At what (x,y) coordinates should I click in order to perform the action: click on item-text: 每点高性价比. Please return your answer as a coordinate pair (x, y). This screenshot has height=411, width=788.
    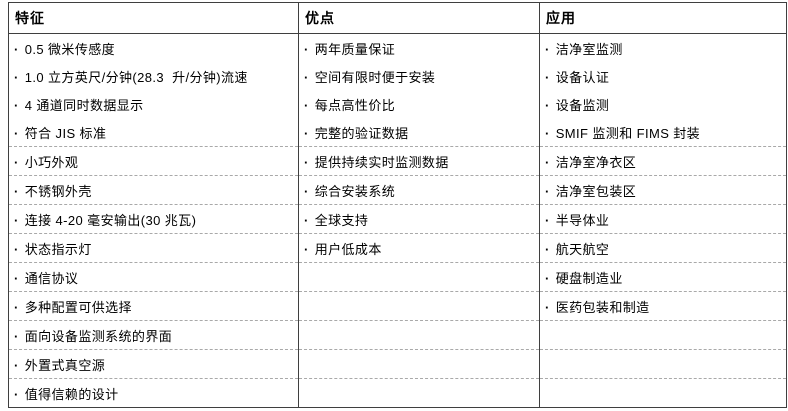
    Looking at the image, I should click on (355, 105).